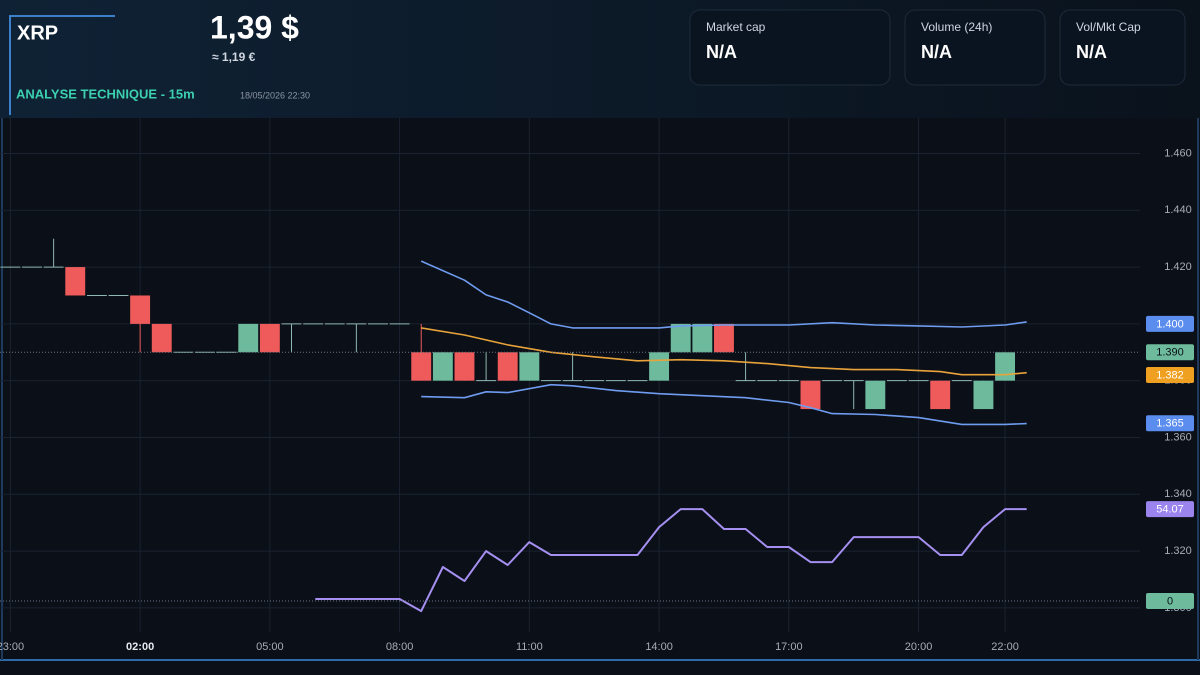 This screenshot has height=675, width=1200. I want to click on y-tick-label: 1.440, so click(1178, 210).